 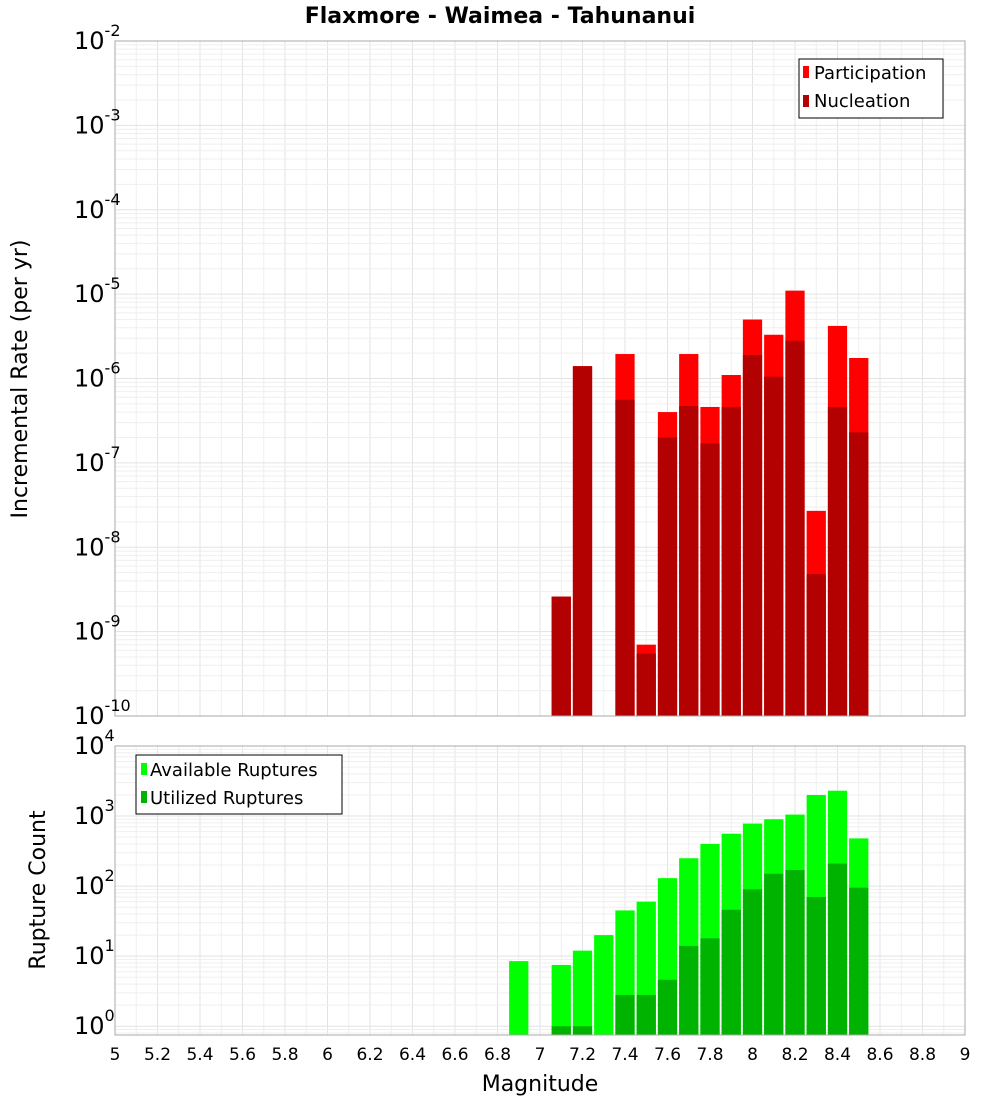 I want to click on rate-legend-box, so click(x=871, y=88).